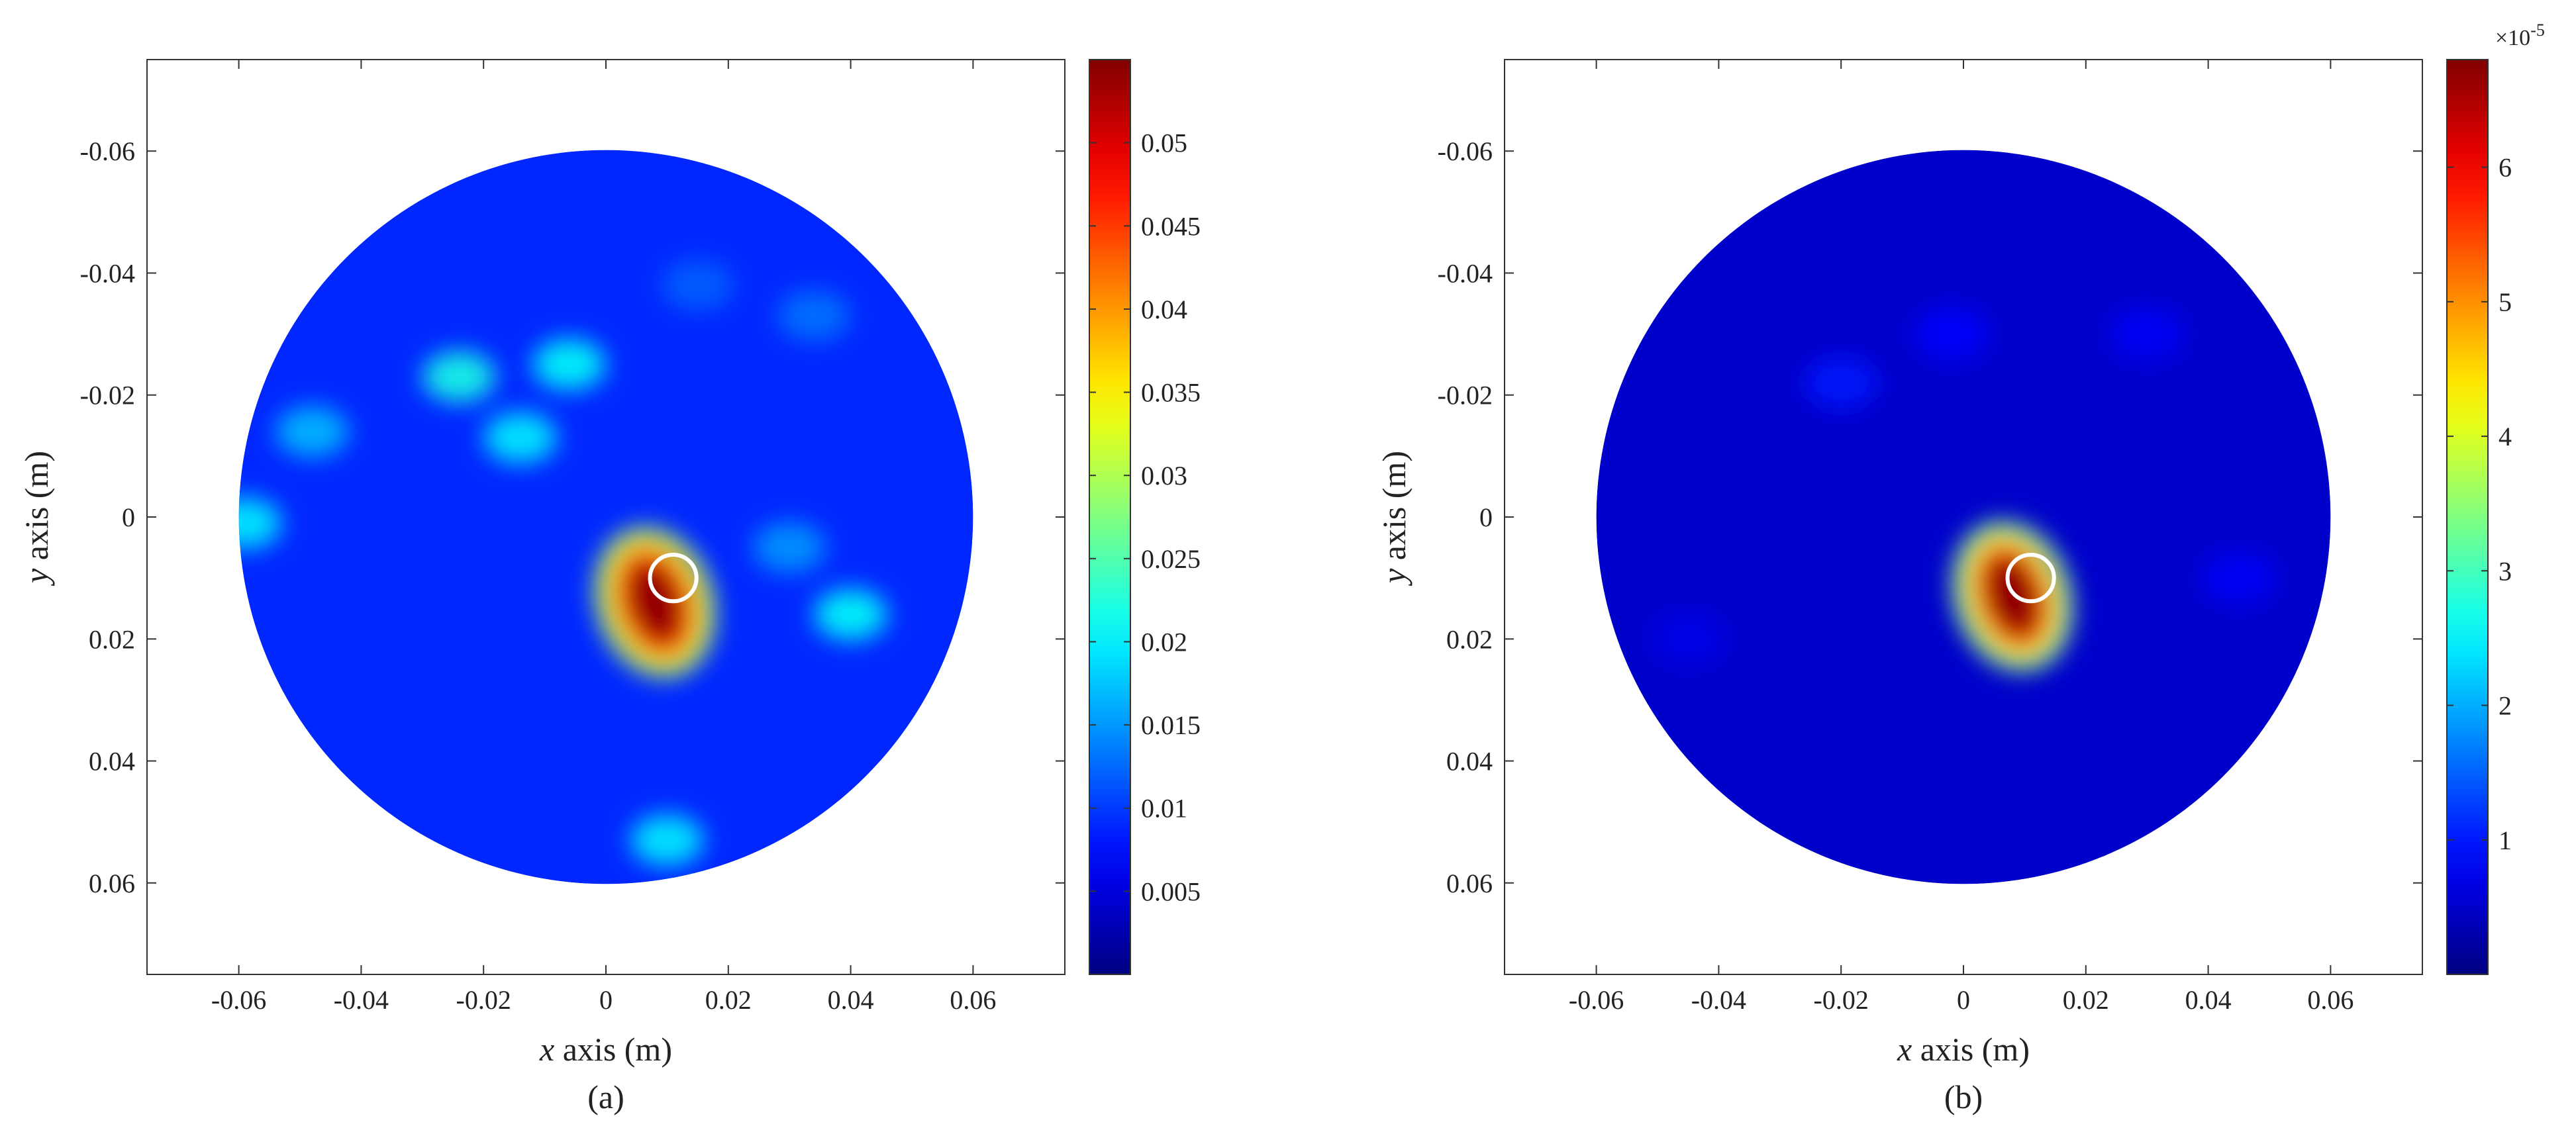 Image resolution: width=2576 pixels, height=1128 pixels. Describe the element at coordinates (1110, 517) in the screenshot. I see `colorbar-a` at that location.